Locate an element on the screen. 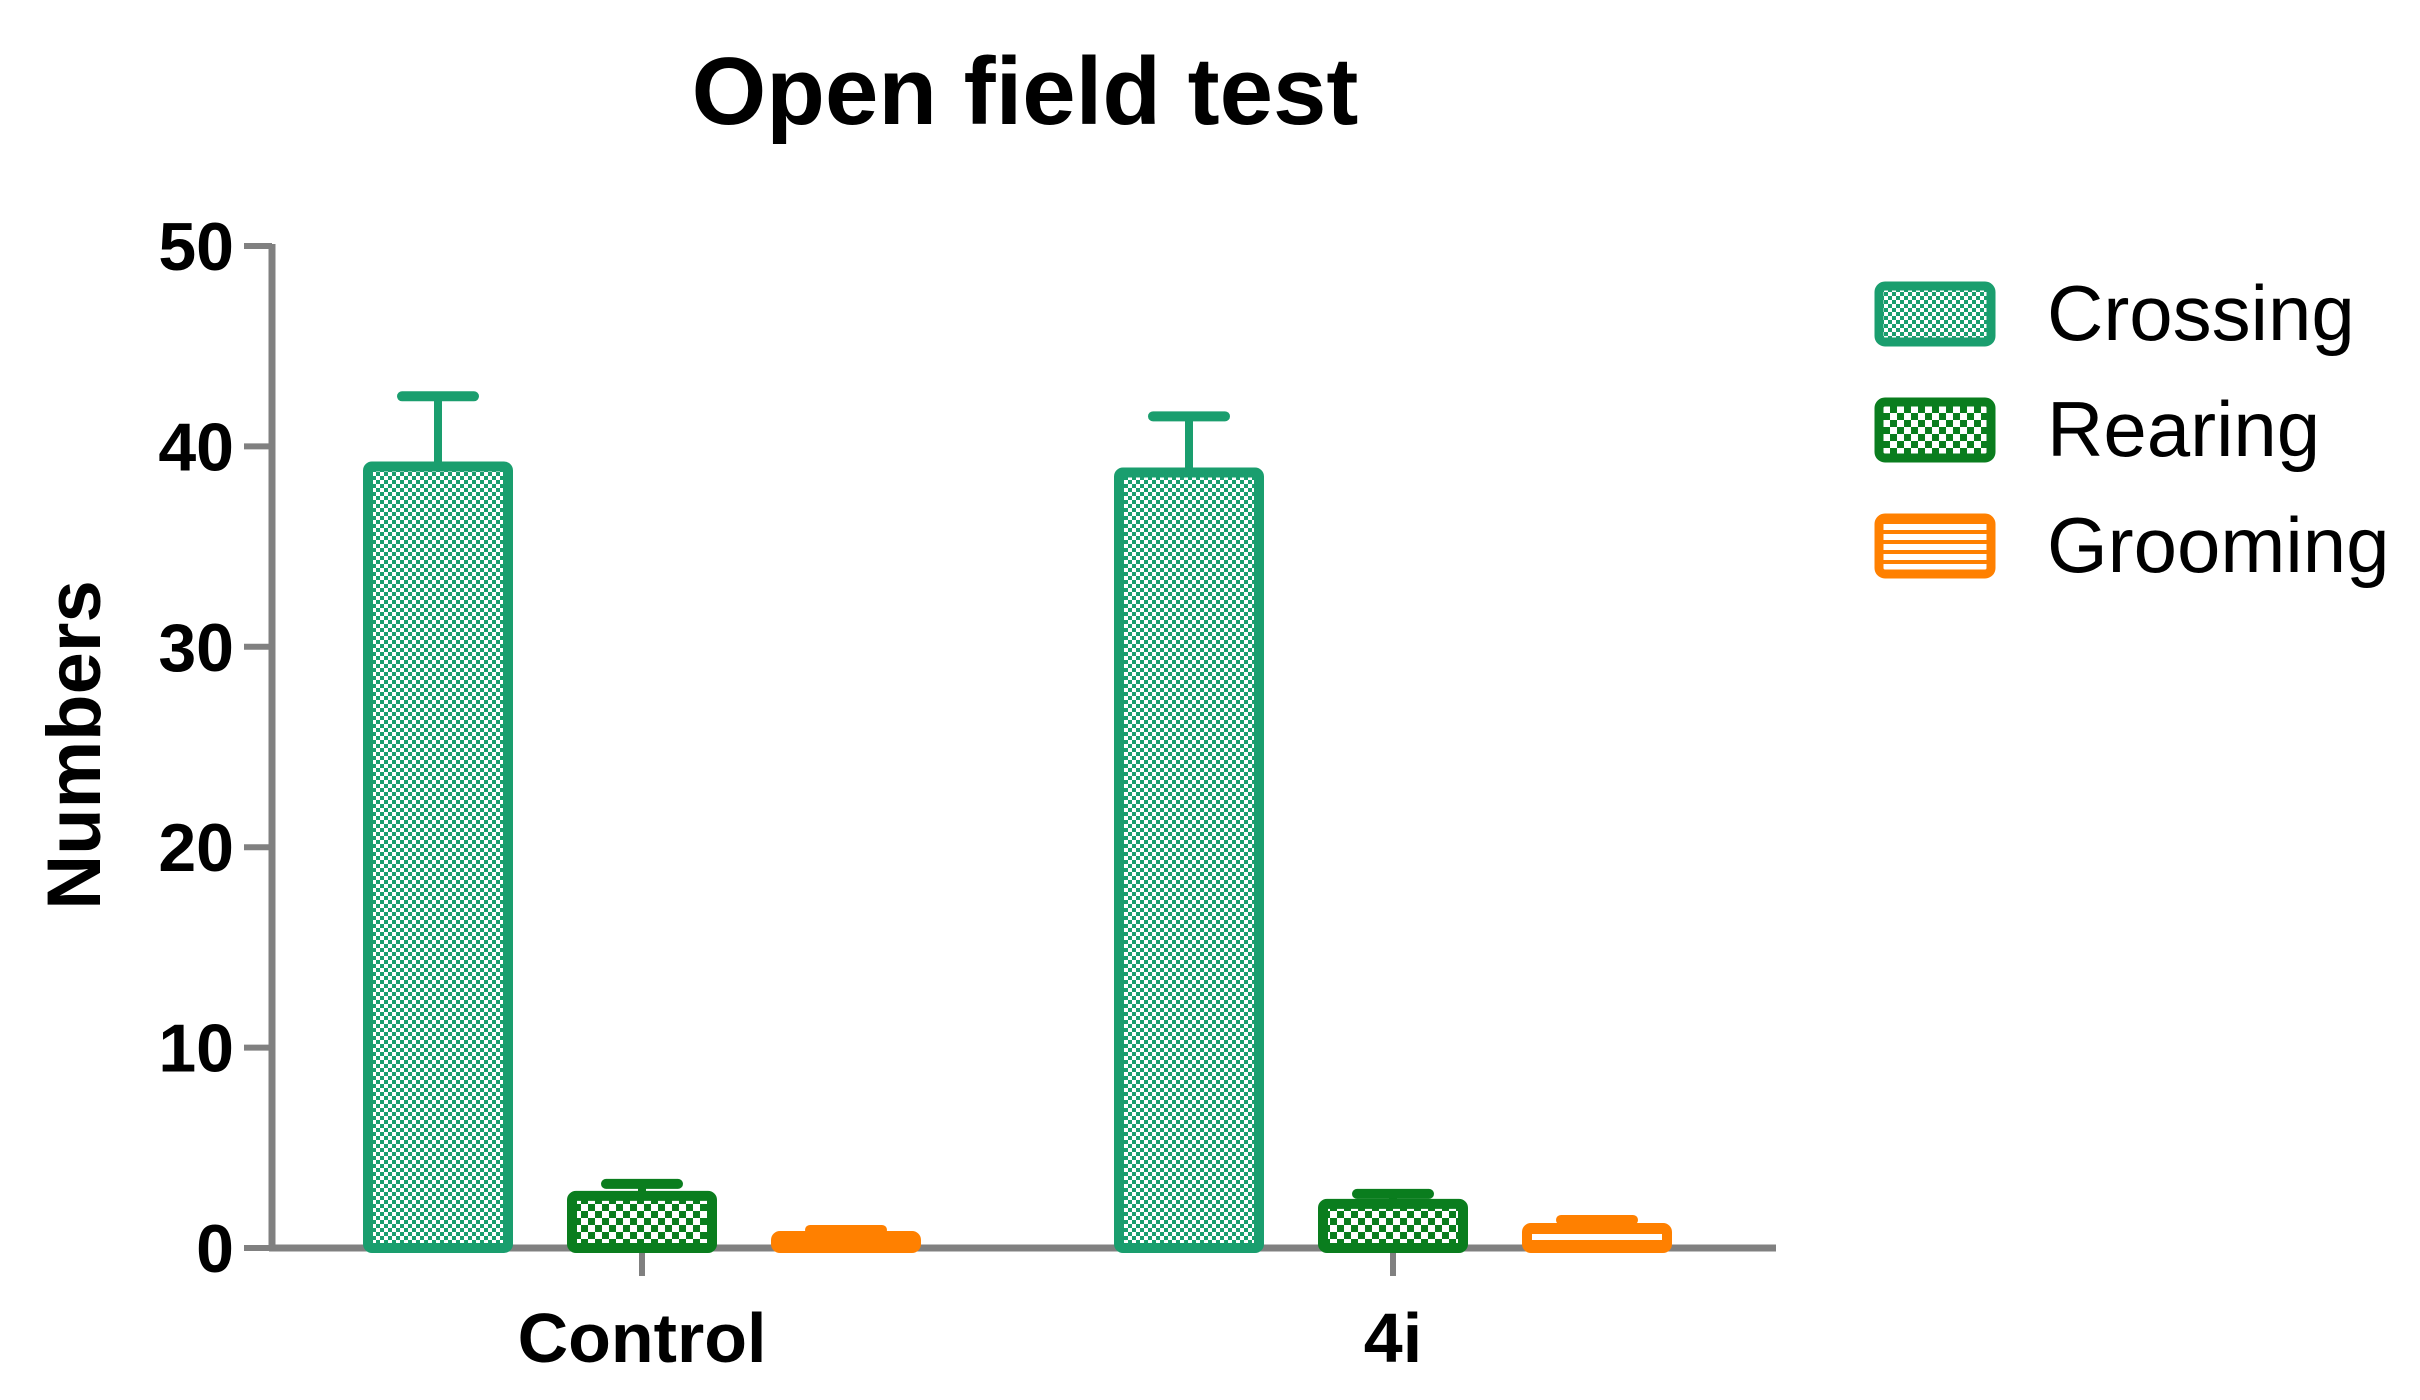 This screenshot has width=2420, height=1400. y-tick-label: 50 is located at coordinates (196, 247).